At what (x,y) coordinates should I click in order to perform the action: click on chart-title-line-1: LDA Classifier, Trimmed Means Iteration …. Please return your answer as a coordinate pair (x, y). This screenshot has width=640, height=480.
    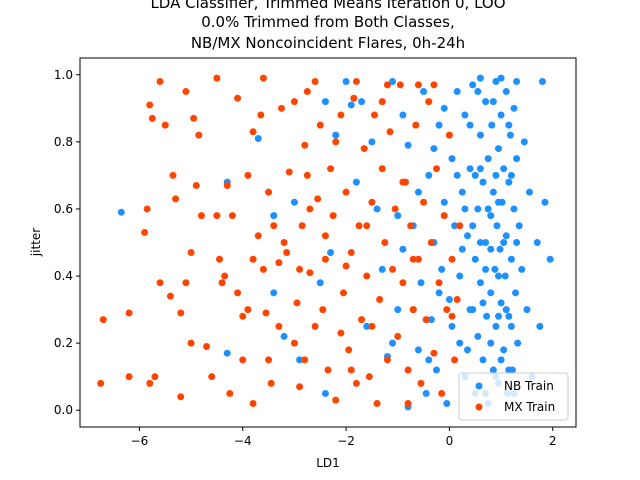
    Looking at the image, I should click on (327, 6).